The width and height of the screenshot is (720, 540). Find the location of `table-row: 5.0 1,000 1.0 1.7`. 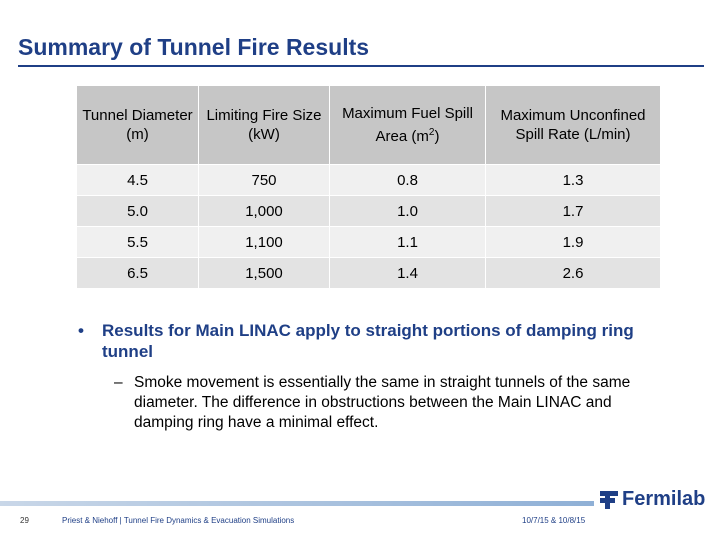

table-row: 5.0 1,000 1.0 1.7 is located at coordinates (368, 211).